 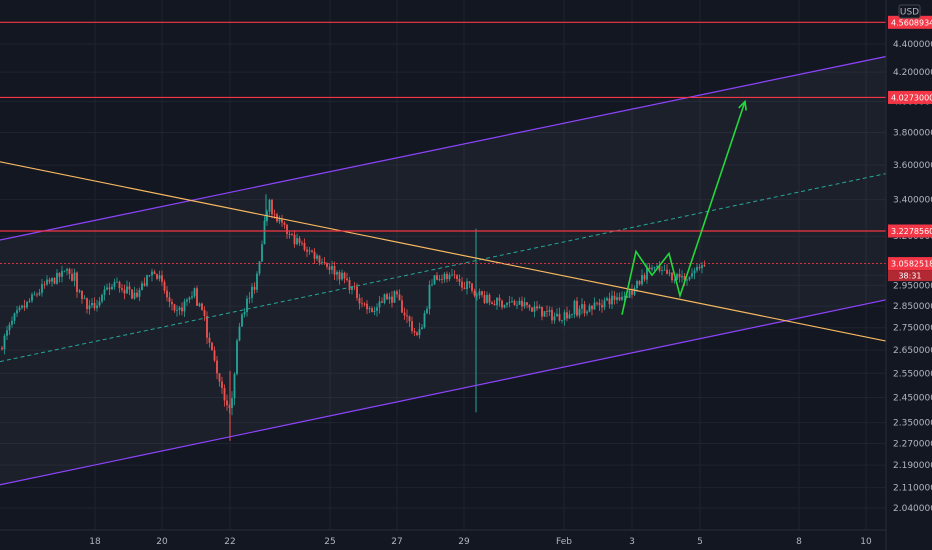 What do you see at coordinates (909, 11) in the screenshot?
I see `currency-box` at bounding box center [909, 11].